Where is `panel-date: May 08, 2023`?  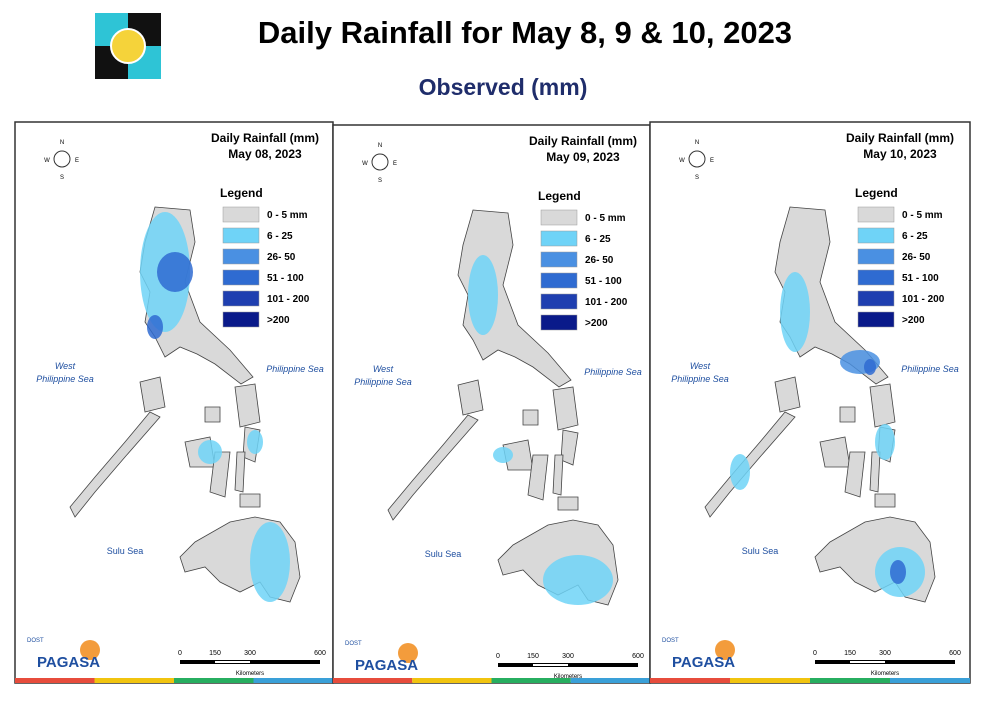 panel-date: May 08, 2023 is located at coordinates (265, 154).